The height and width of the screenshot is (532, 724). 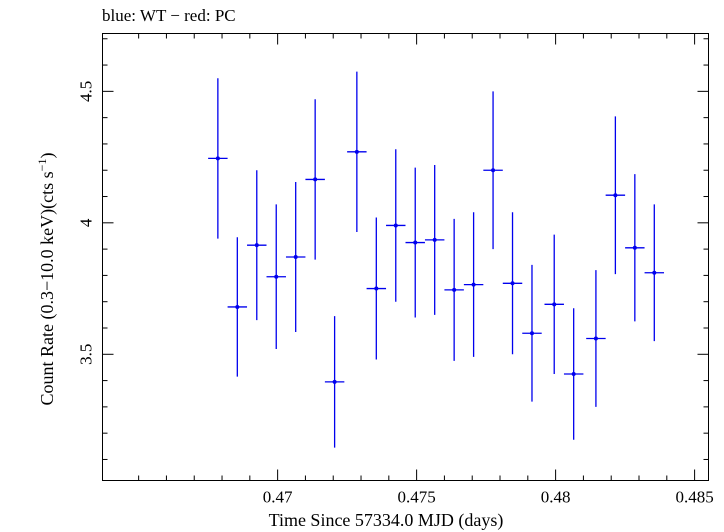 I want to click on x-axis-label: Time Since 57334.0 MJD (days), so click(x=386, y=520).